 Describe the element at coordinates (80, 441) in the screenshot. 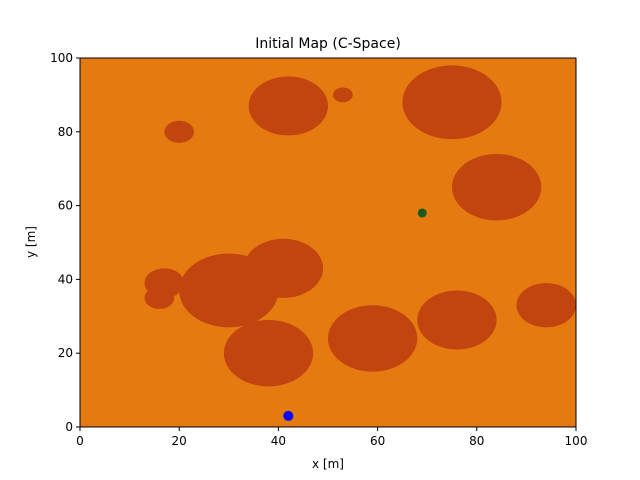

I see `x-tick-label: 0` at that location.